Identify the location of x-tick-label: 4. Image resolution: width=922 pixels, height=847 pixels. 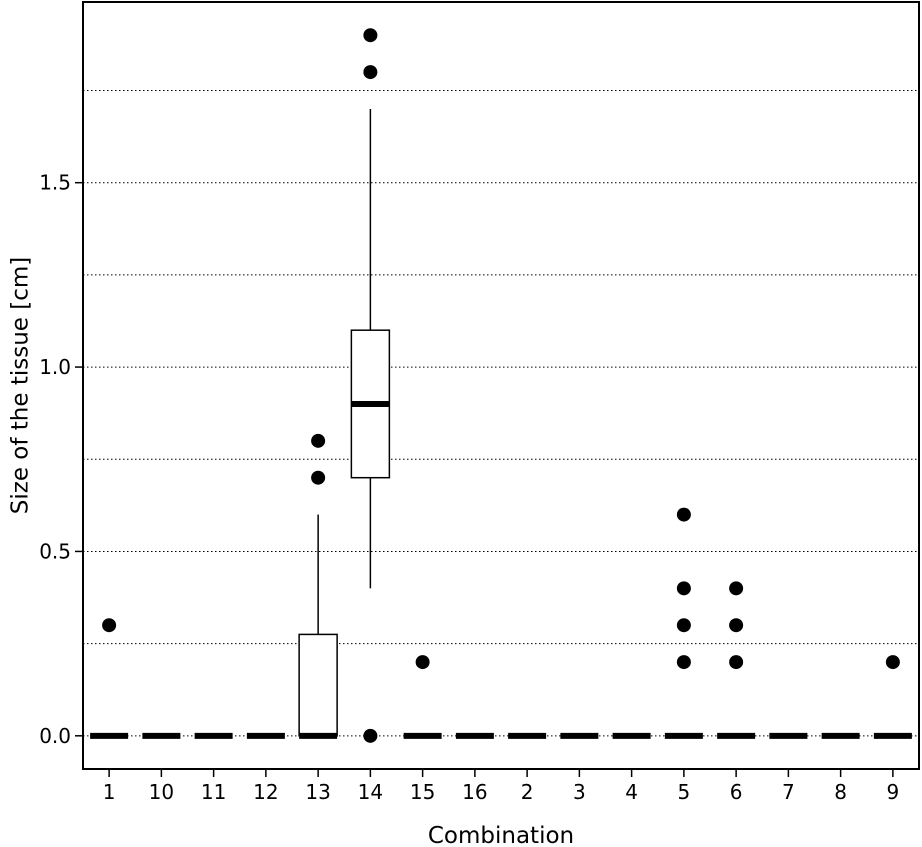
(631, 792).